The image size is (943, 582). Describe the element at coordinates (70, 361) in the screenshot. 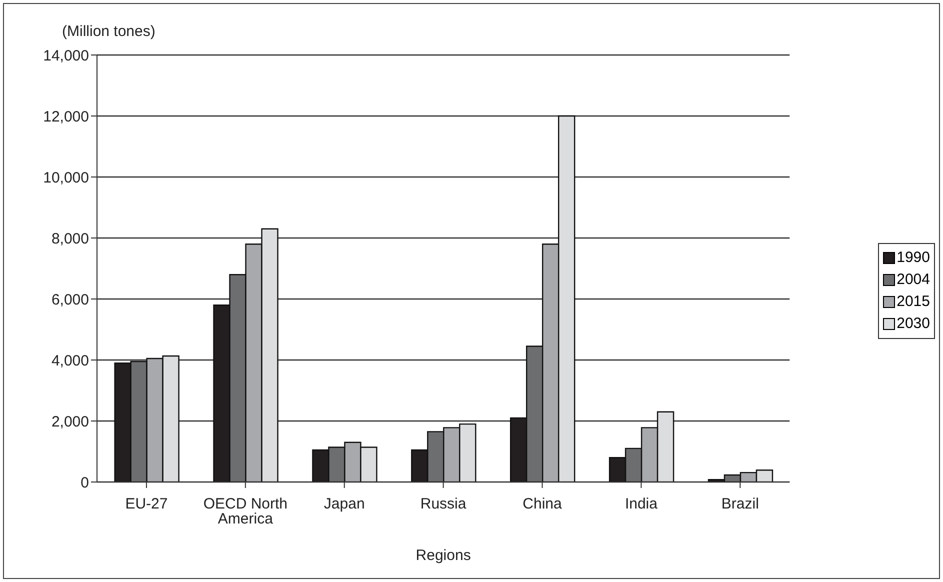

I see `y-tick-label: 4,000` at that location.